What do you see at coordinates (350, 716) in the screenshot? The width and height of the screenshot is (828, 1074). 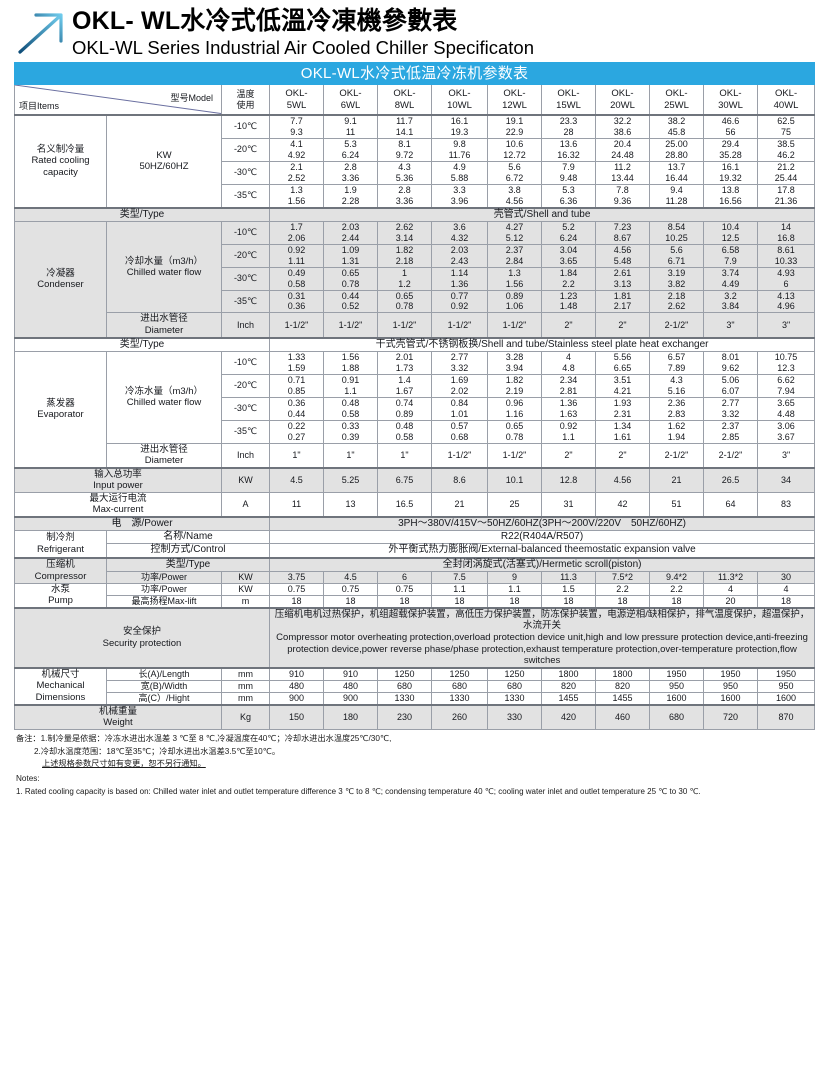 I see `weight-value: 180` at bounding box center [350, 716].